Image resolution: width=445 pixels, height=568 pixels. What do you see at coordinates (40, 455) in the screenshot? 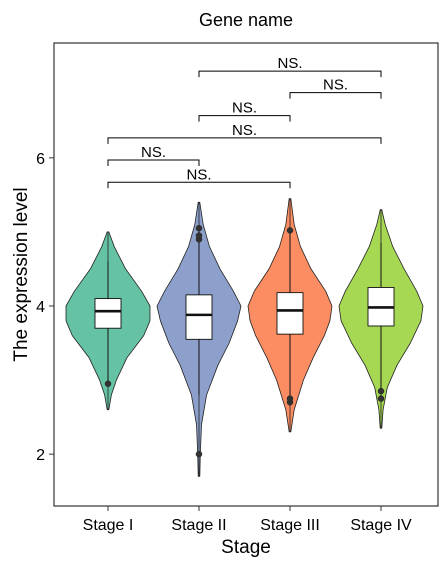
I see `y-tick-label: 2` at bounding box center [40, 455].